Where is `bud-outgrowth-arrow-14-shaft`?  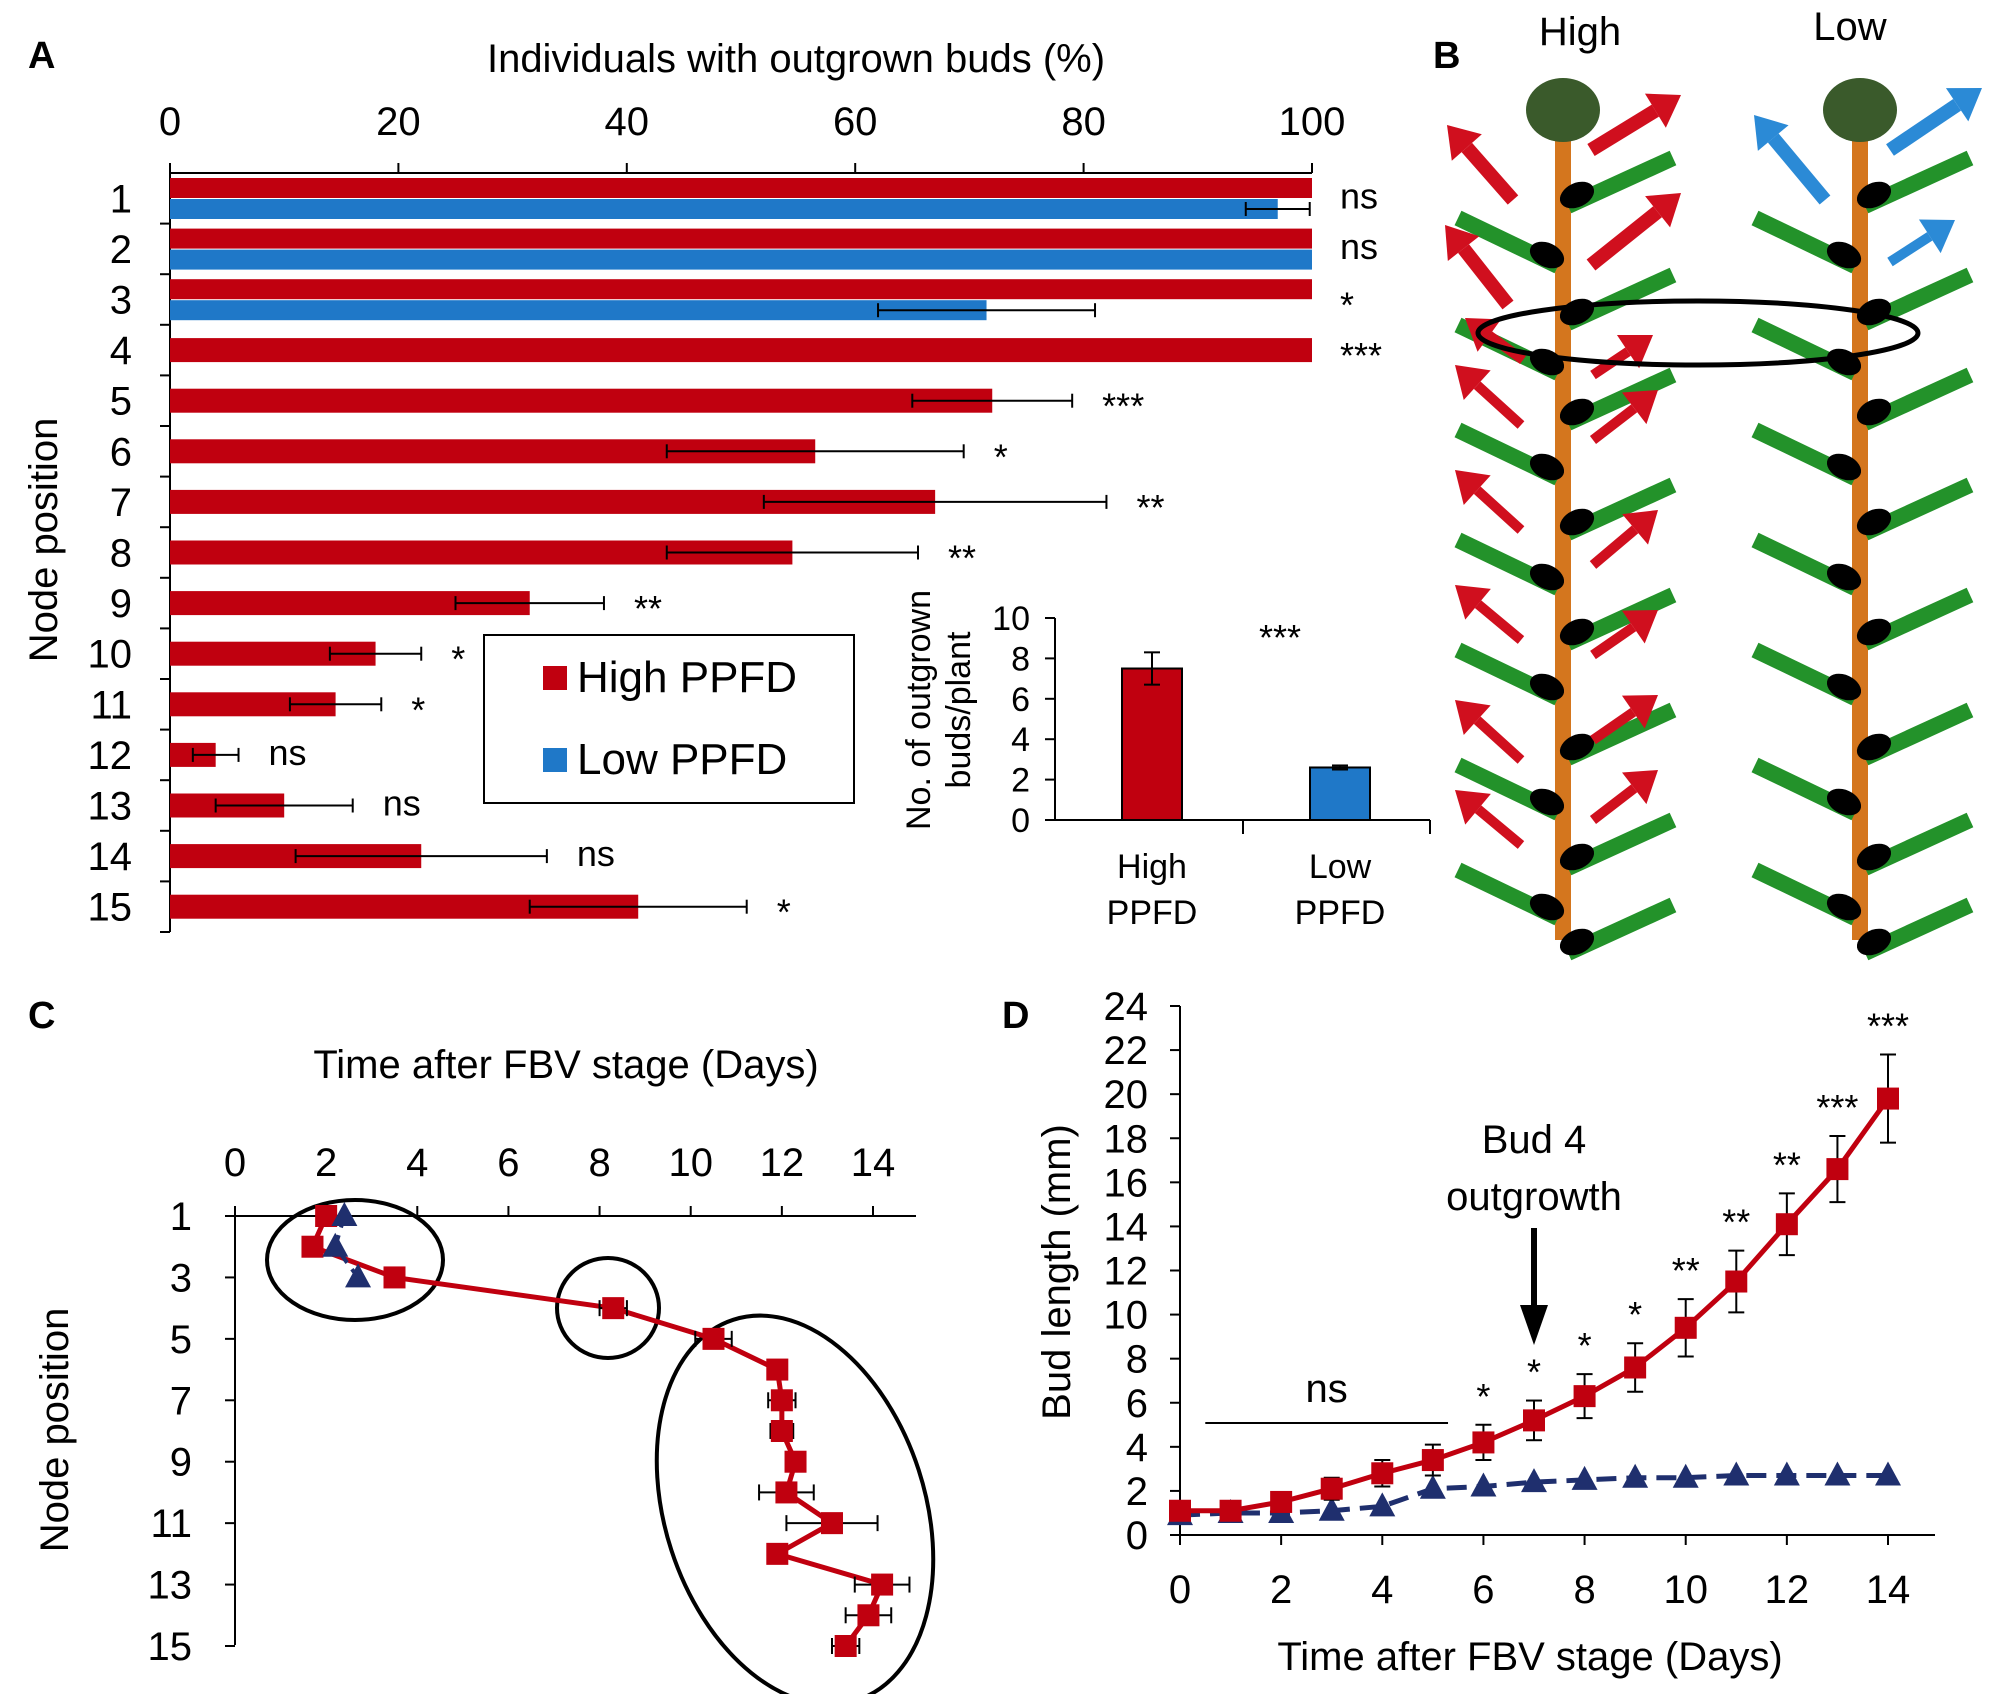
bud-outgrowth-arrow-14-shaft is located at coordinates (1499, 827).